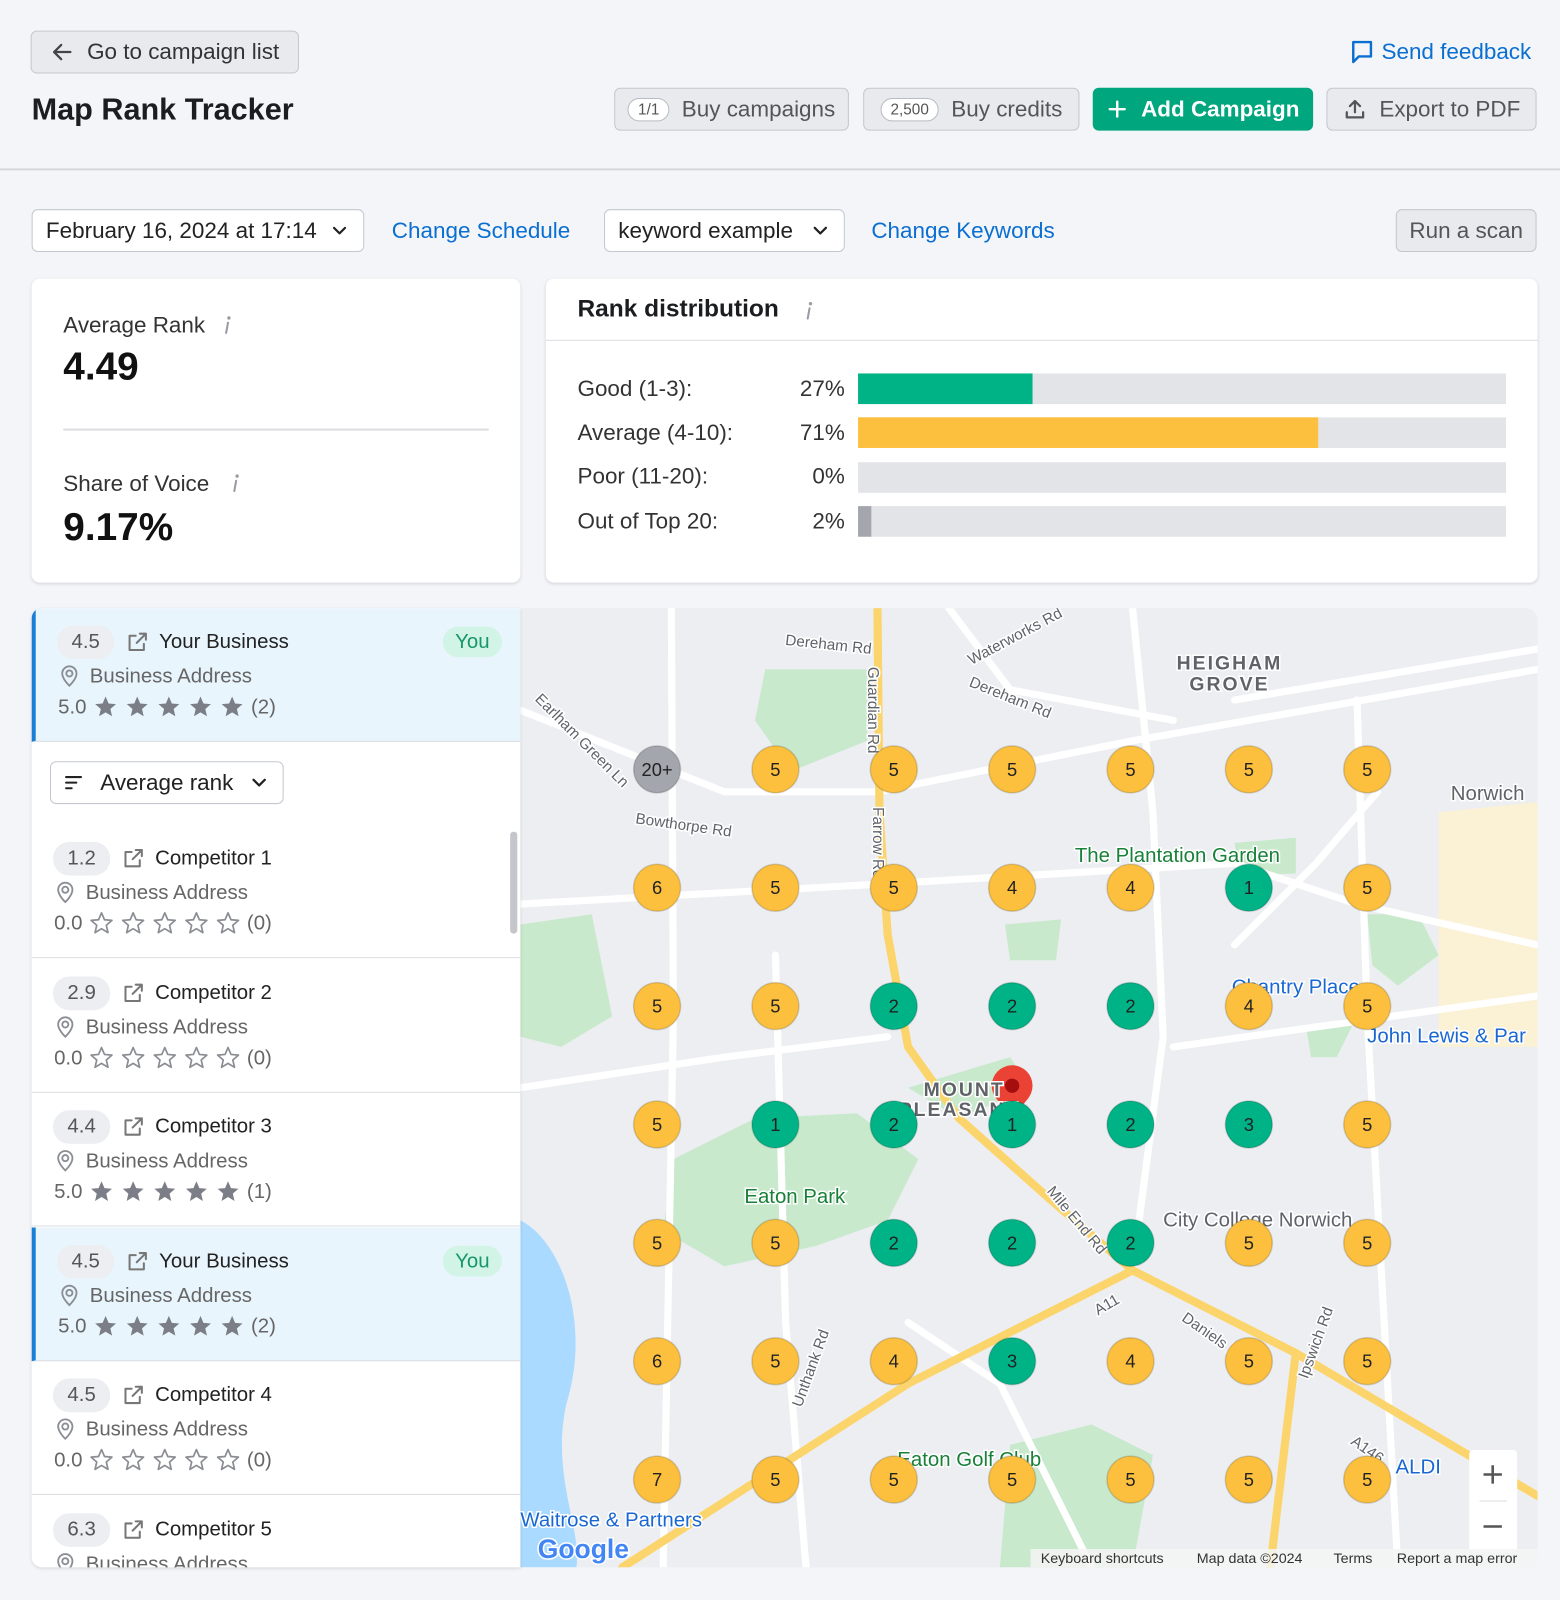 Image resolution: width=1560 pixels, height=1600 pixels. I want to click on header-button: Add Campaign, so click(1203, 109).